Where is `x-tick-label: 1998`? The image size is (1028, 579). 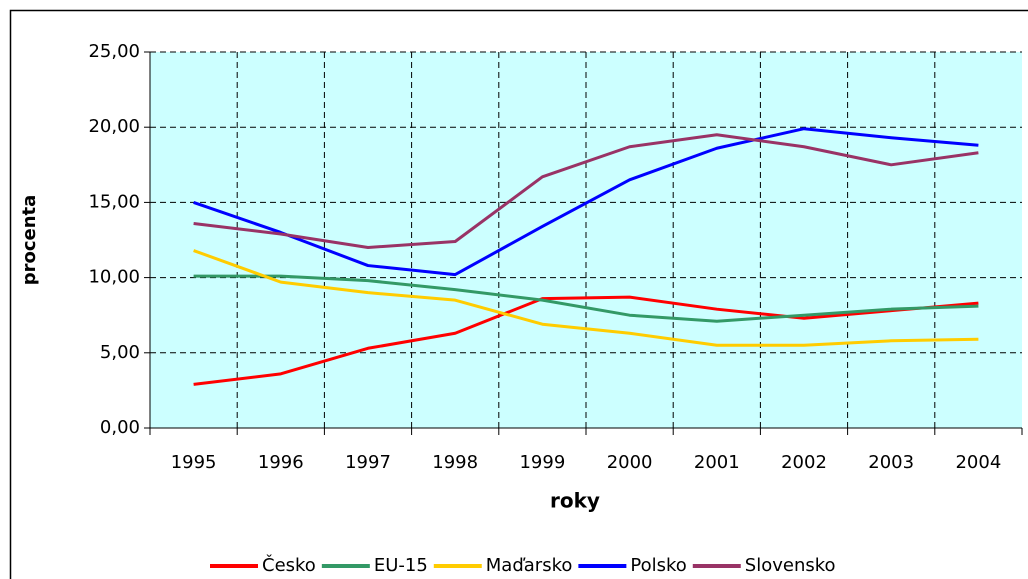
x-tick-label: 1998 is located at coordinates (455, 462).